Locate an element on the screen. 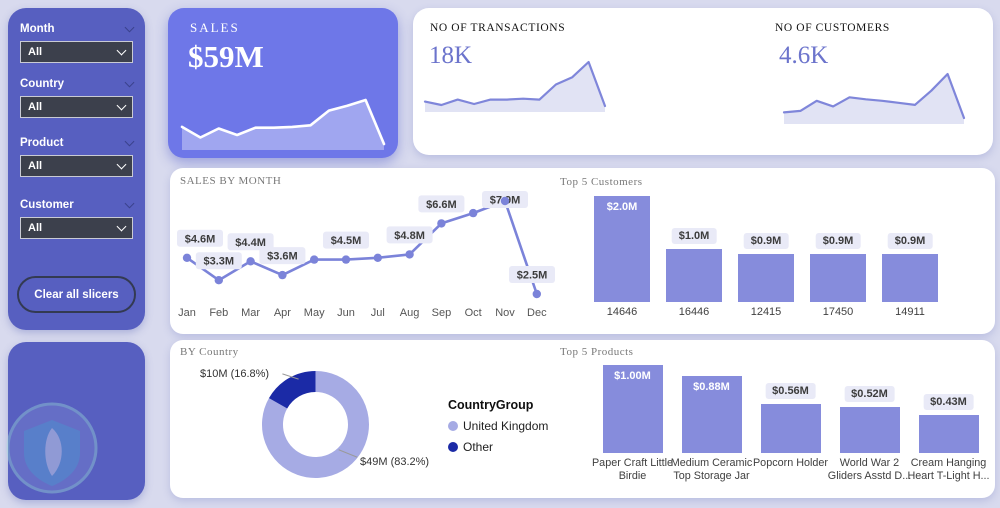 The height and width of the screenshot is (508, 1000). sales-by-month-title: SALES BY MONTH is located at coordinates (231, 181).